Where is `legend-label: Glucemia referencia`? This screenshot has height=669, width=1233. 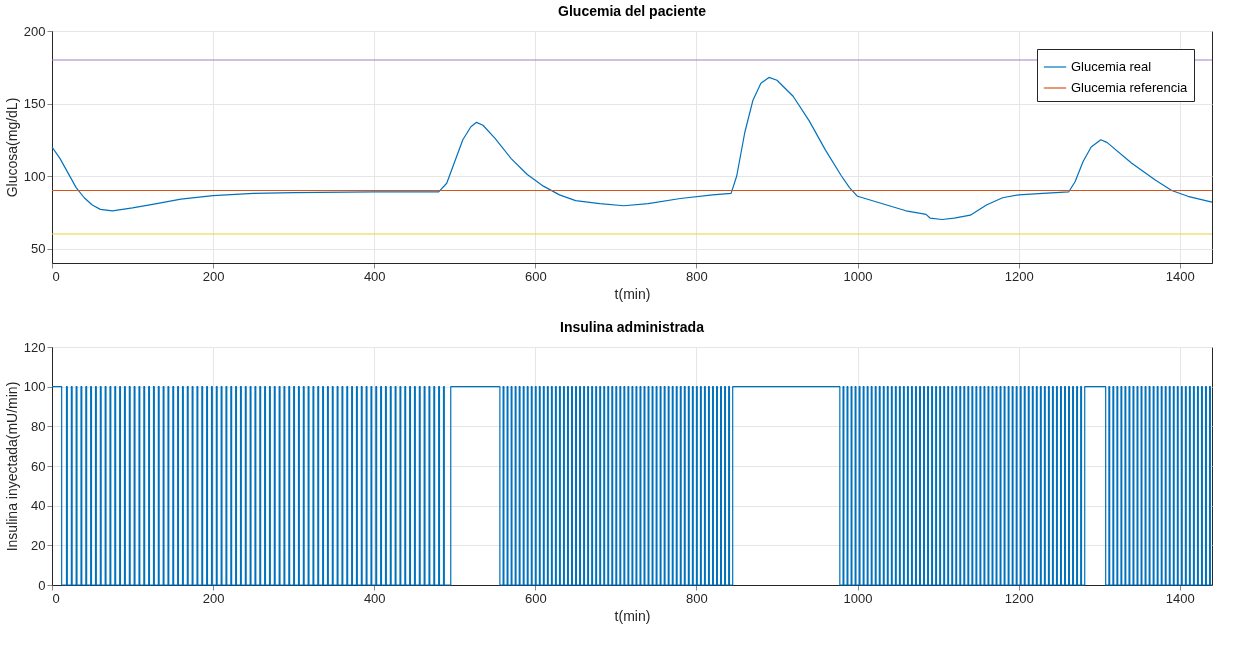 legend-label: Glucemia referencia is located at coordinates (1130, 87).